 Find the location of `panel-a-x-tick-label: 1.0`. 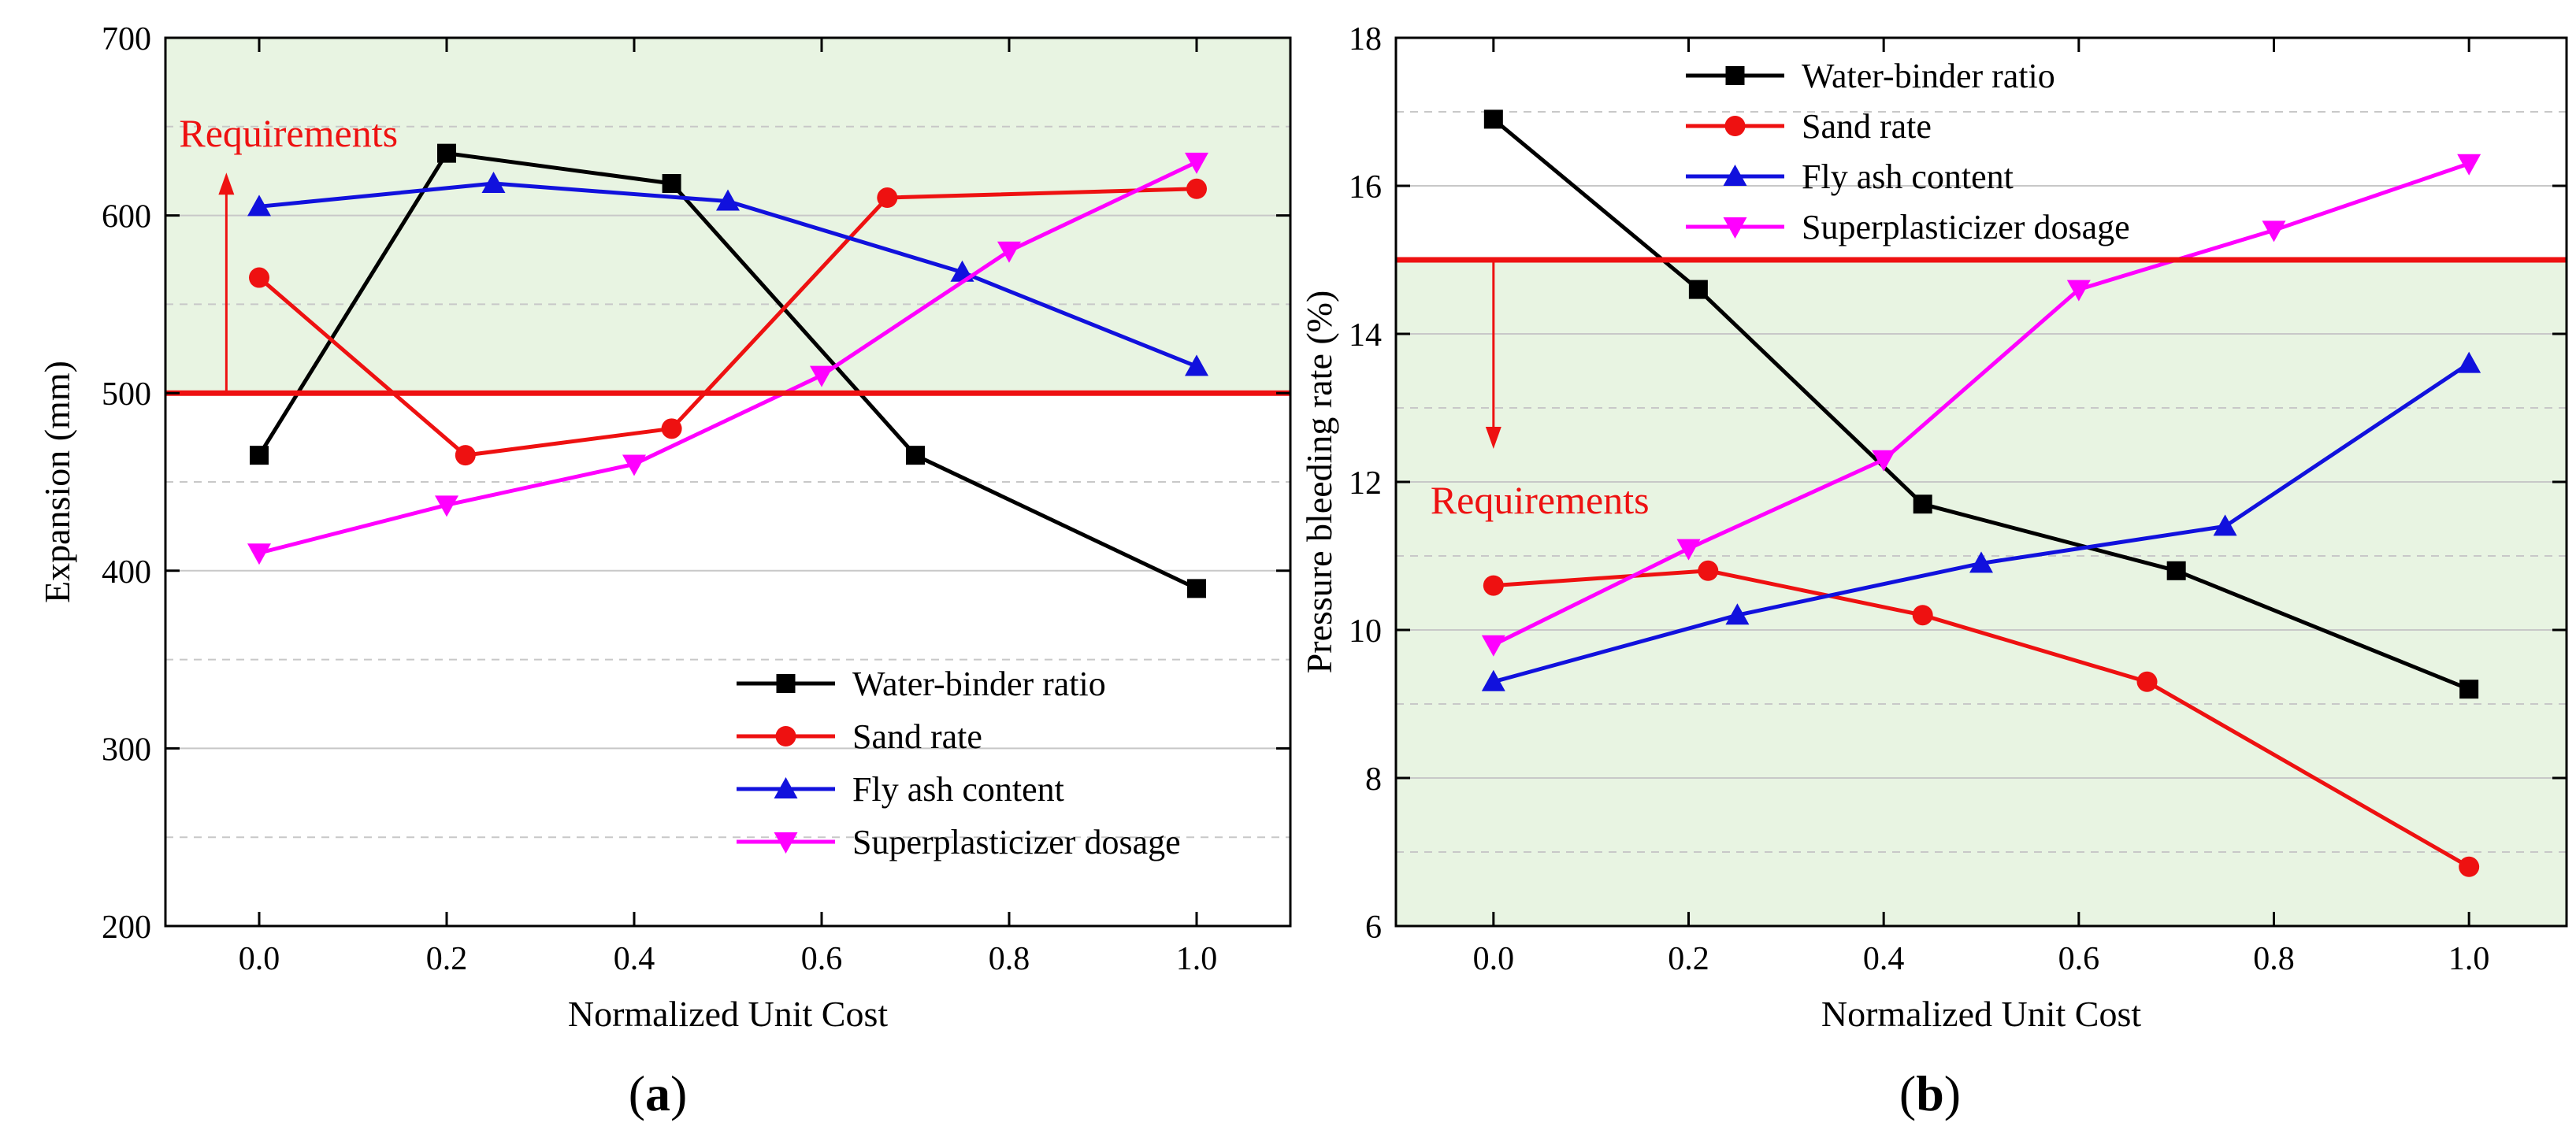

panel-a-x-tick-label: 1.0 is located at coordinates (1197, 959).